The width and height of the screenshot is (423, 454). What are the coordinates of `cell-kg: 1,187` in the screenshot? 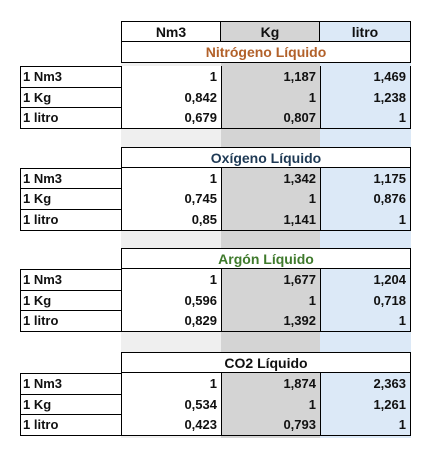 It's located at (270, 76).